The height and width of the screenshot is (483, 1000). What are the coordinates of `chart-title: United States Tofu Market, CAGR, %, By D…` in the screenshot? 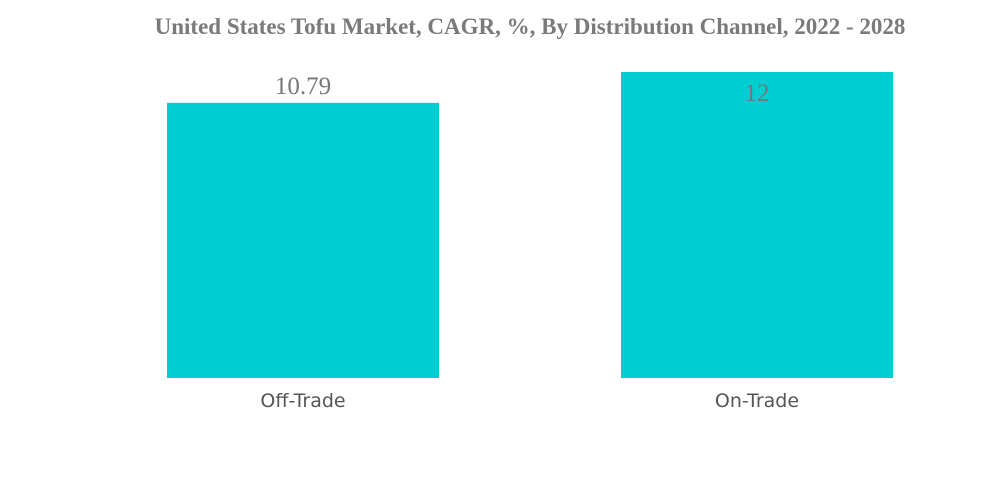 It's located at (530, 26).